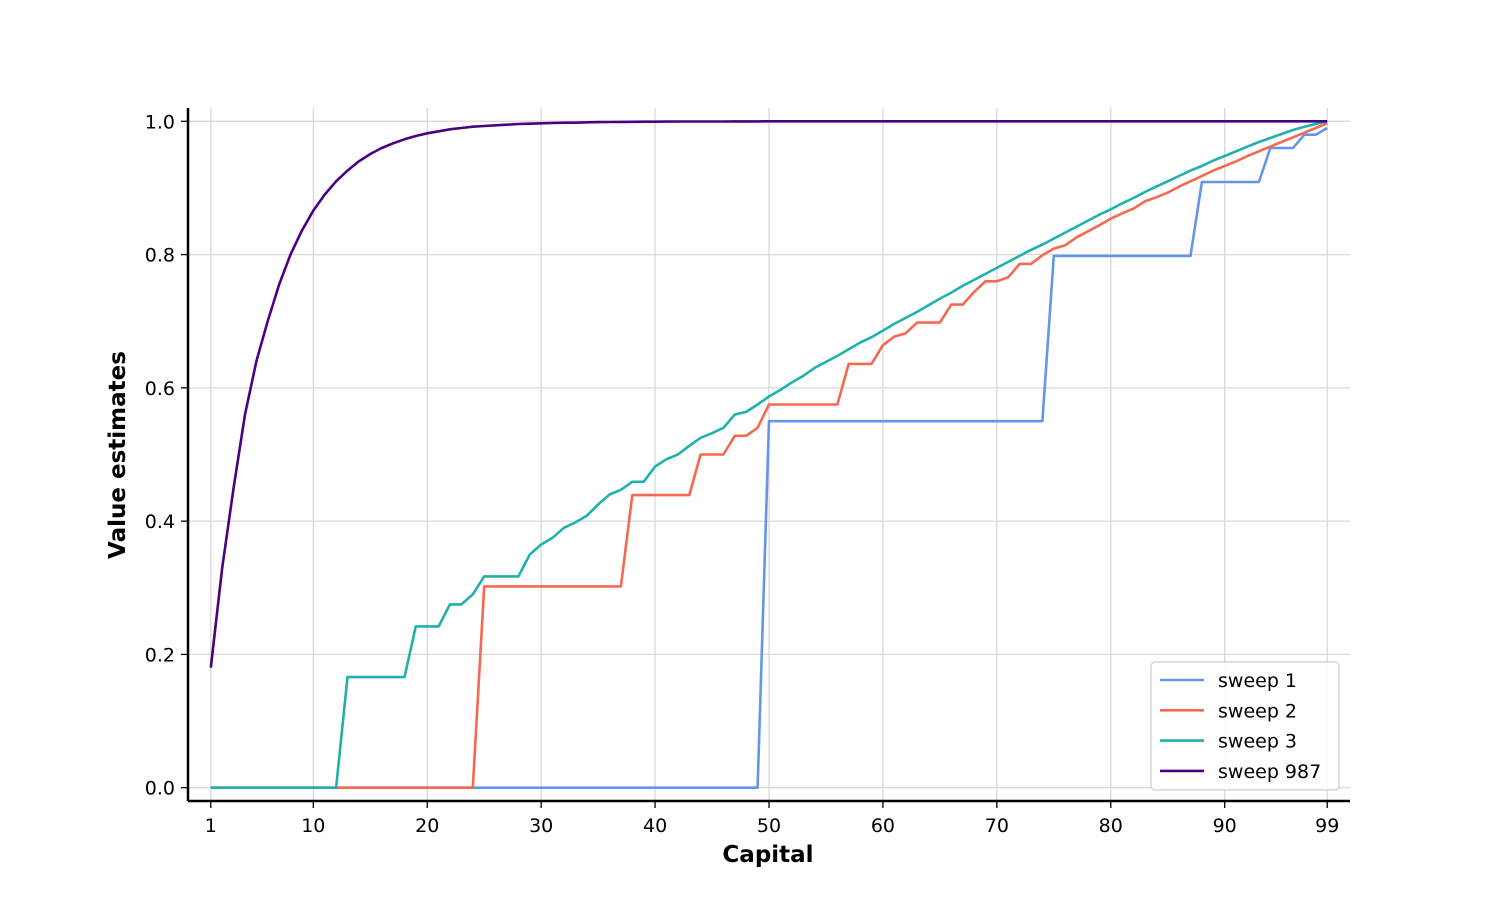  I want to click on x-tick-label: 1, so click(211, 826).